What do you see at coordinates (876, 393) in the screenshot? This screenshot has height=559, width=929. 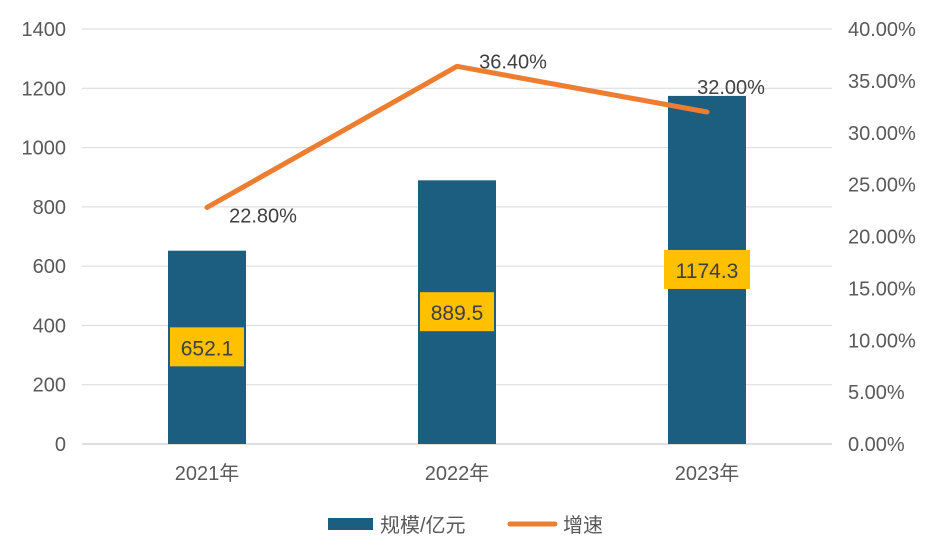 I see `right-tick-label: 5.00%` at bounding box center [876, 393].